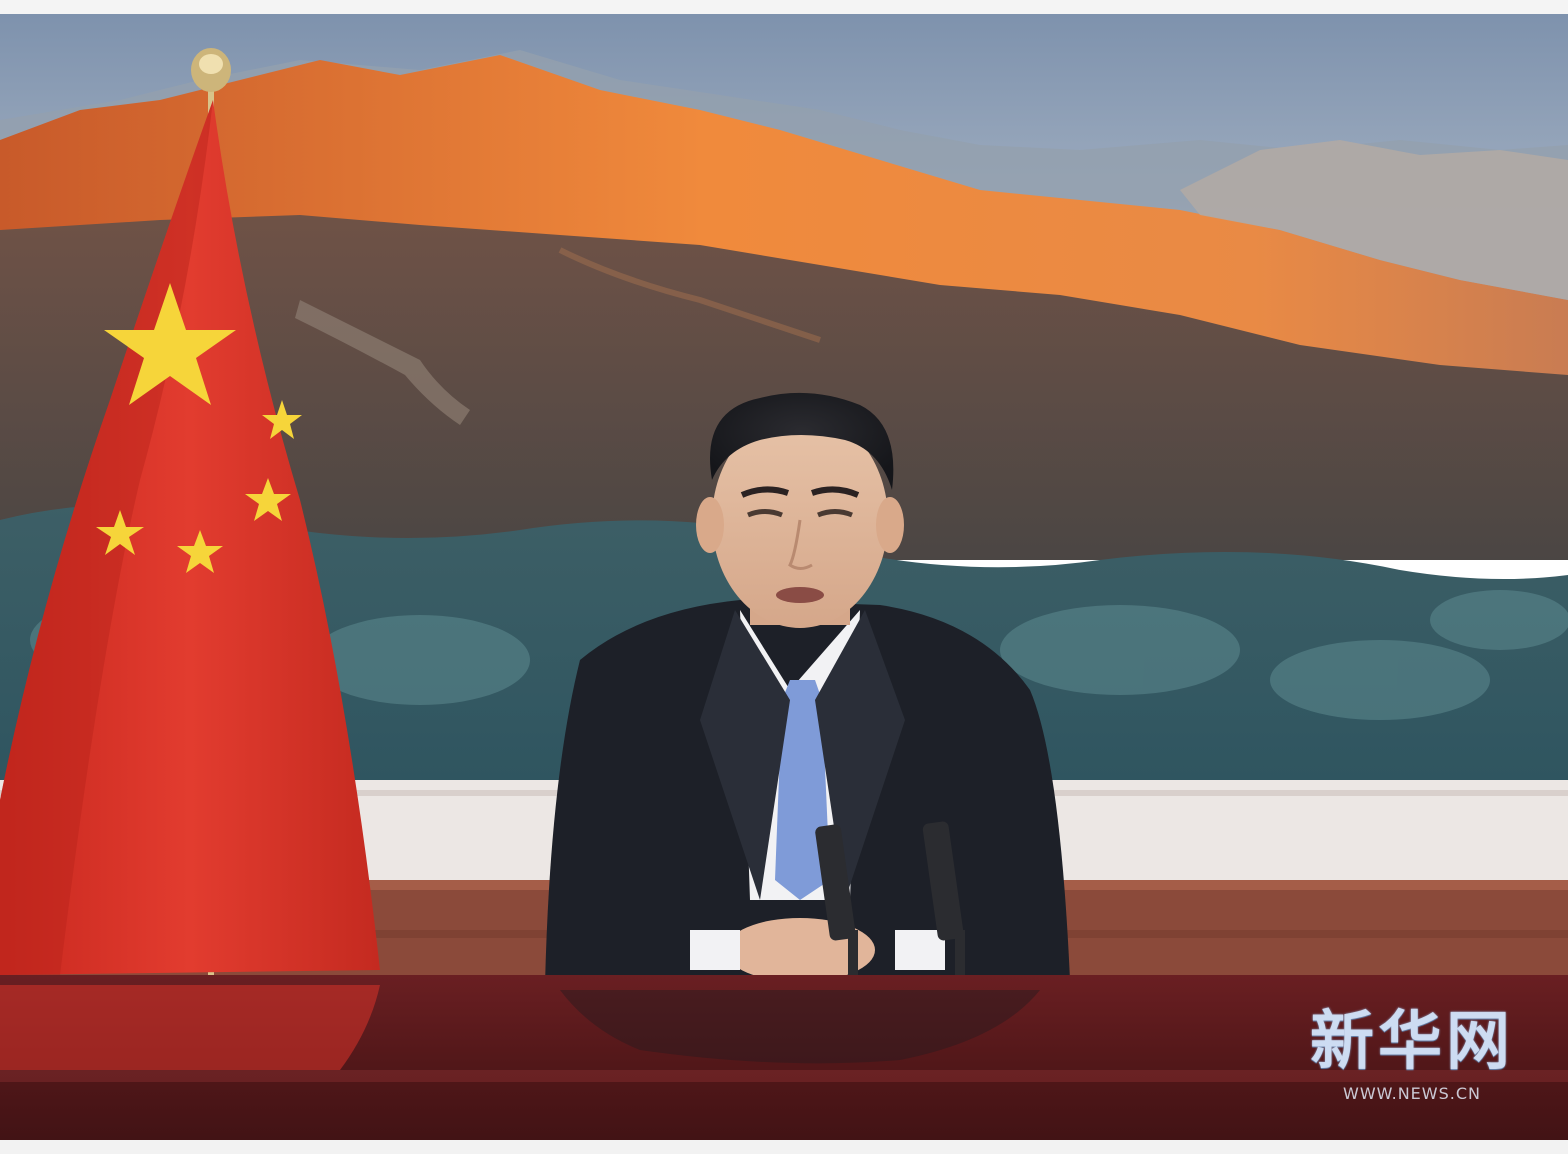  What do you see at coordinates (1374, 220) in the screenshot?
I see `right-peaks` at bounding box center [1374, 220].